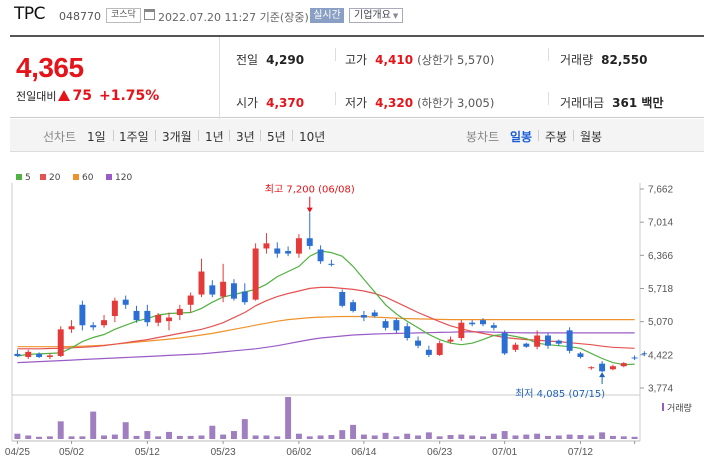  Describe the element at coordinates (80, 16) in the screenshot. I see `stock-code: 048770` at that location.